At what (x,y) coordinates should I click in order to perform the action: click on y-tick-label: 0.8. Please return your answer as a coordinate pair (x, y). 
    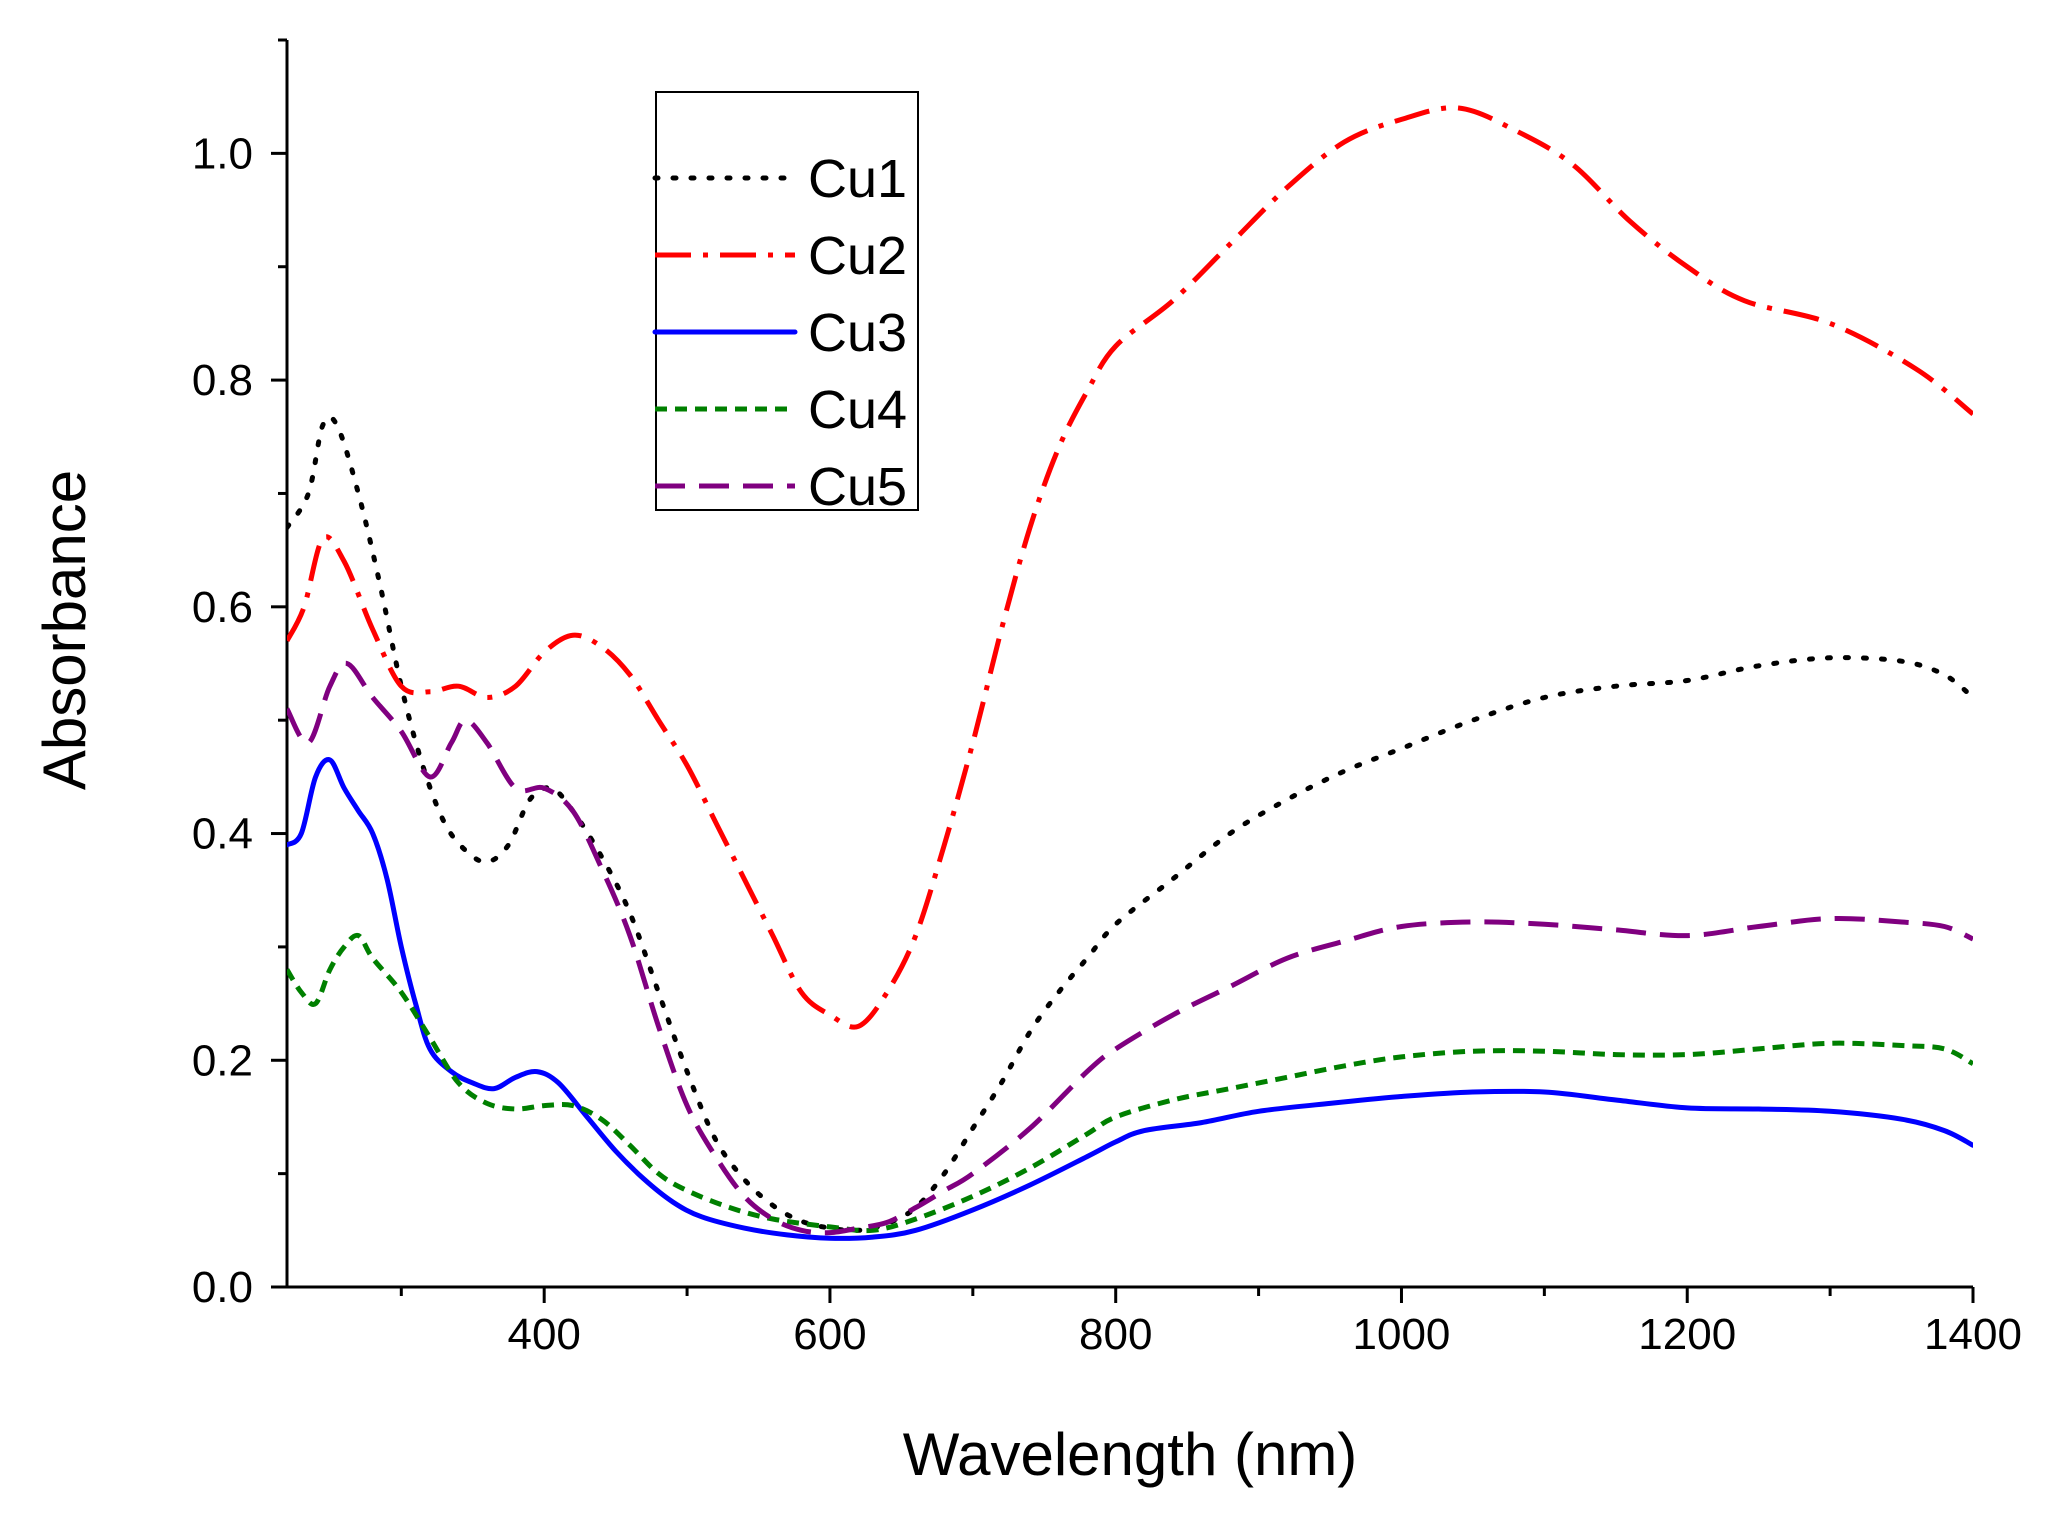
    Looking at the image, I should click on (222, 380).